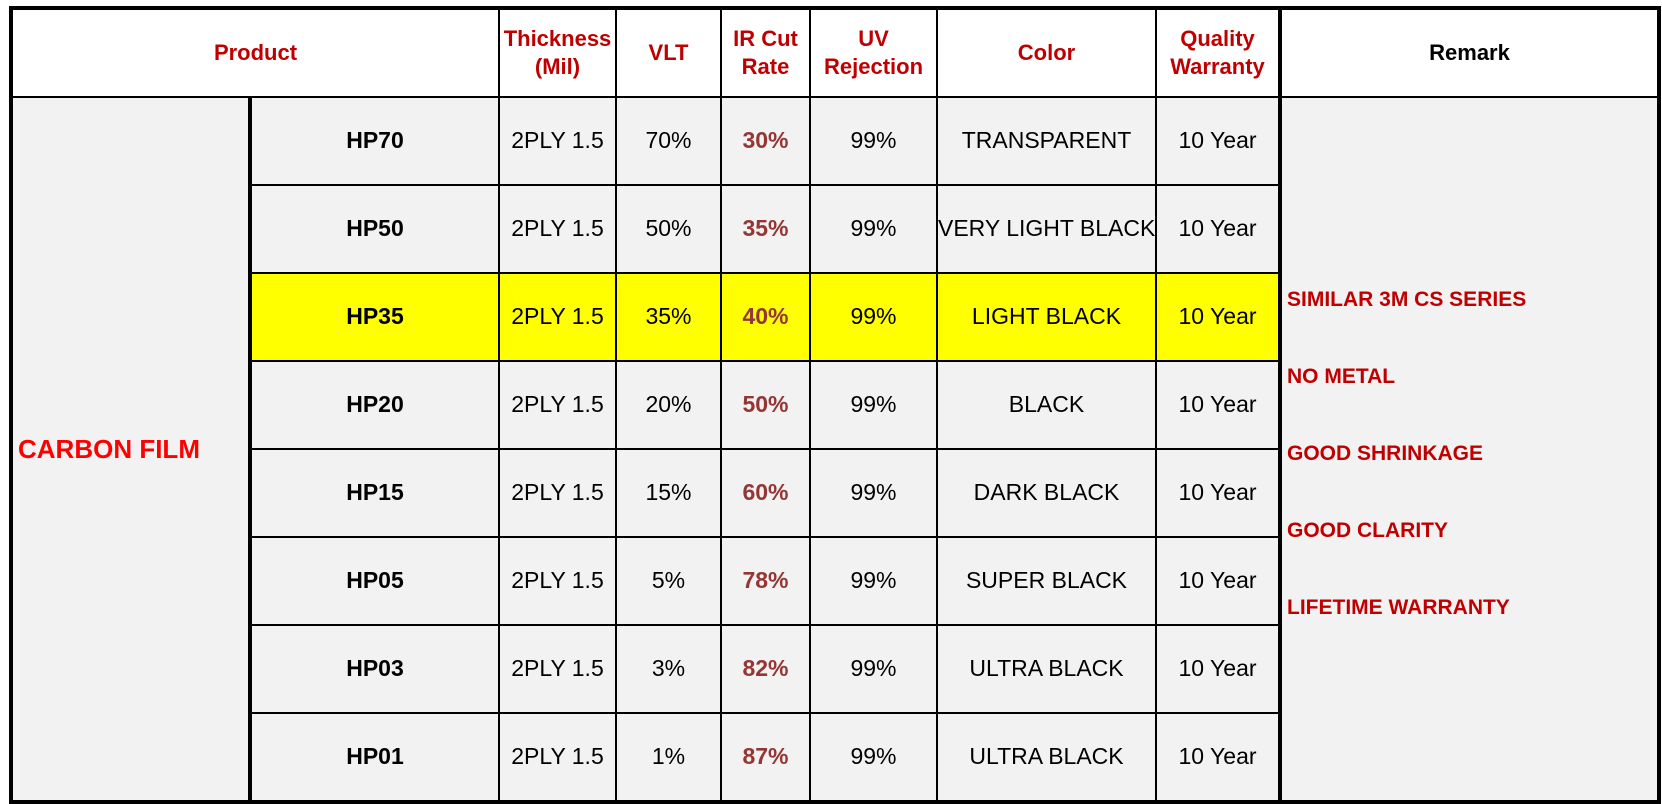 The image size is (1662, 804). What do you see at coordinates (255, 52) in the screenshot?
I see `header-product: Product` at bounding box center [255, 52].